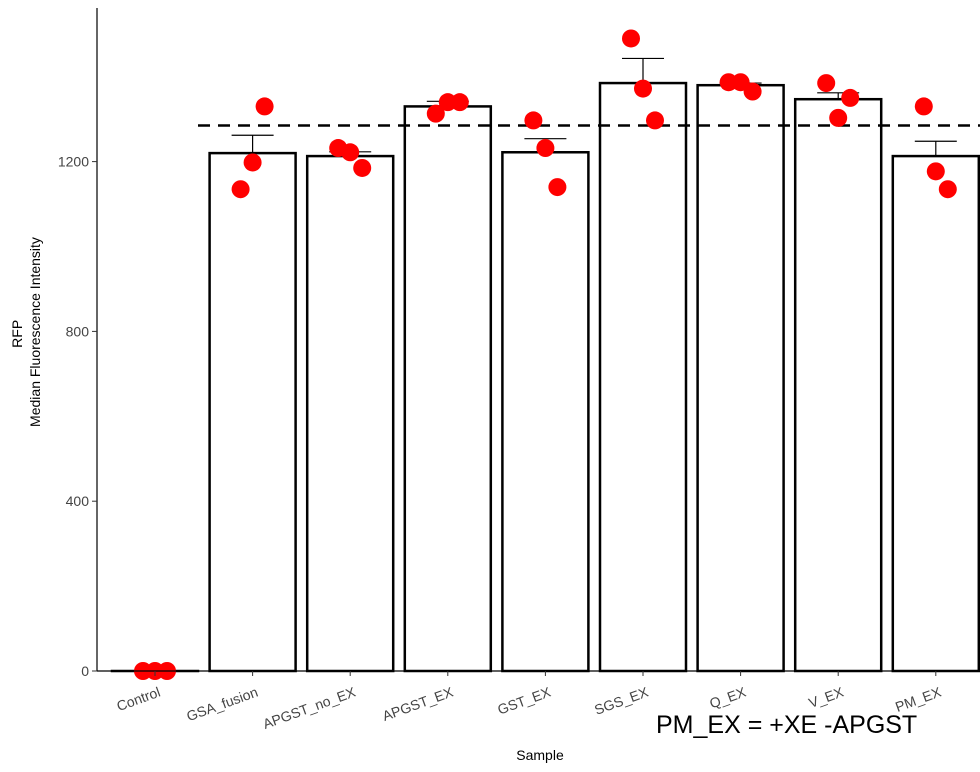 Image resolution: width=980 pixels, height=772 pixels. I want to click on y-tick-label-1200: 1200, so click(73, 162).